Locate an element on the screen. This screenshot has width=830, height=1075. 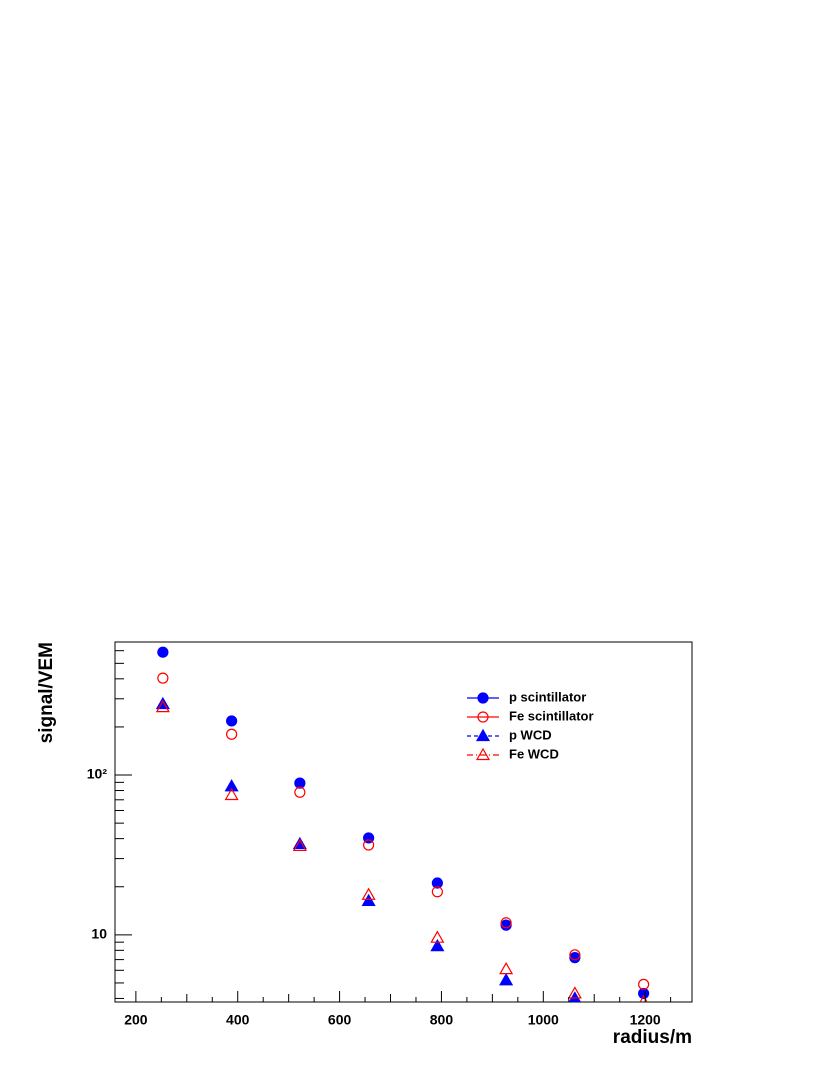
legend-label: p scintillator is located at coordinates (547, 696).